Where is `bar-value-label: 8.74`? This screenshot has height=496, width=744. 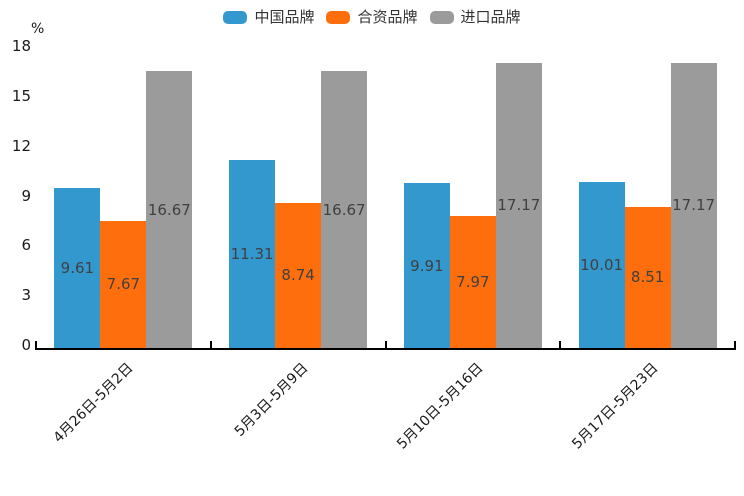 bar-value-label: 8.74 is located at coordinates (298, 275).